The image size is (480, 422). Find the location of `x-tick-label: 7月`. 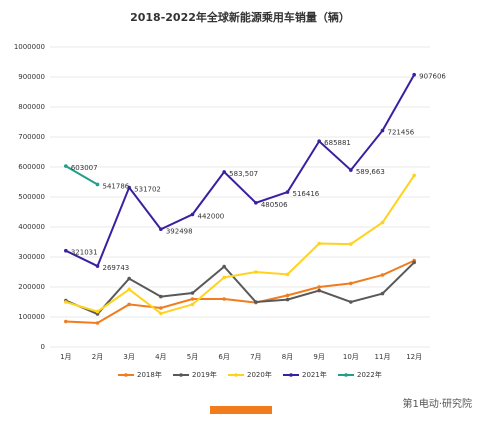

x-tick-label: 7月 is located at coordinates (255, 357).